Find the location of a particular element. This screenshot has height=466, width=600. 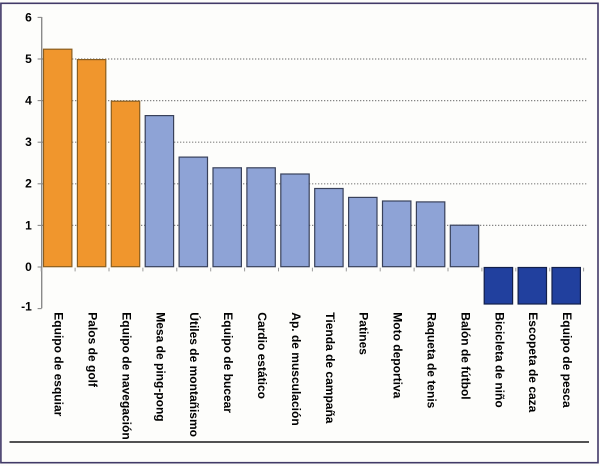

svg-text: Ap. de musculación is located at coordinates (296, 368).